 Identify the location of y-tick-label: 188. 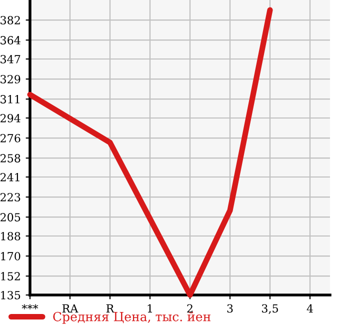
(10, 236).